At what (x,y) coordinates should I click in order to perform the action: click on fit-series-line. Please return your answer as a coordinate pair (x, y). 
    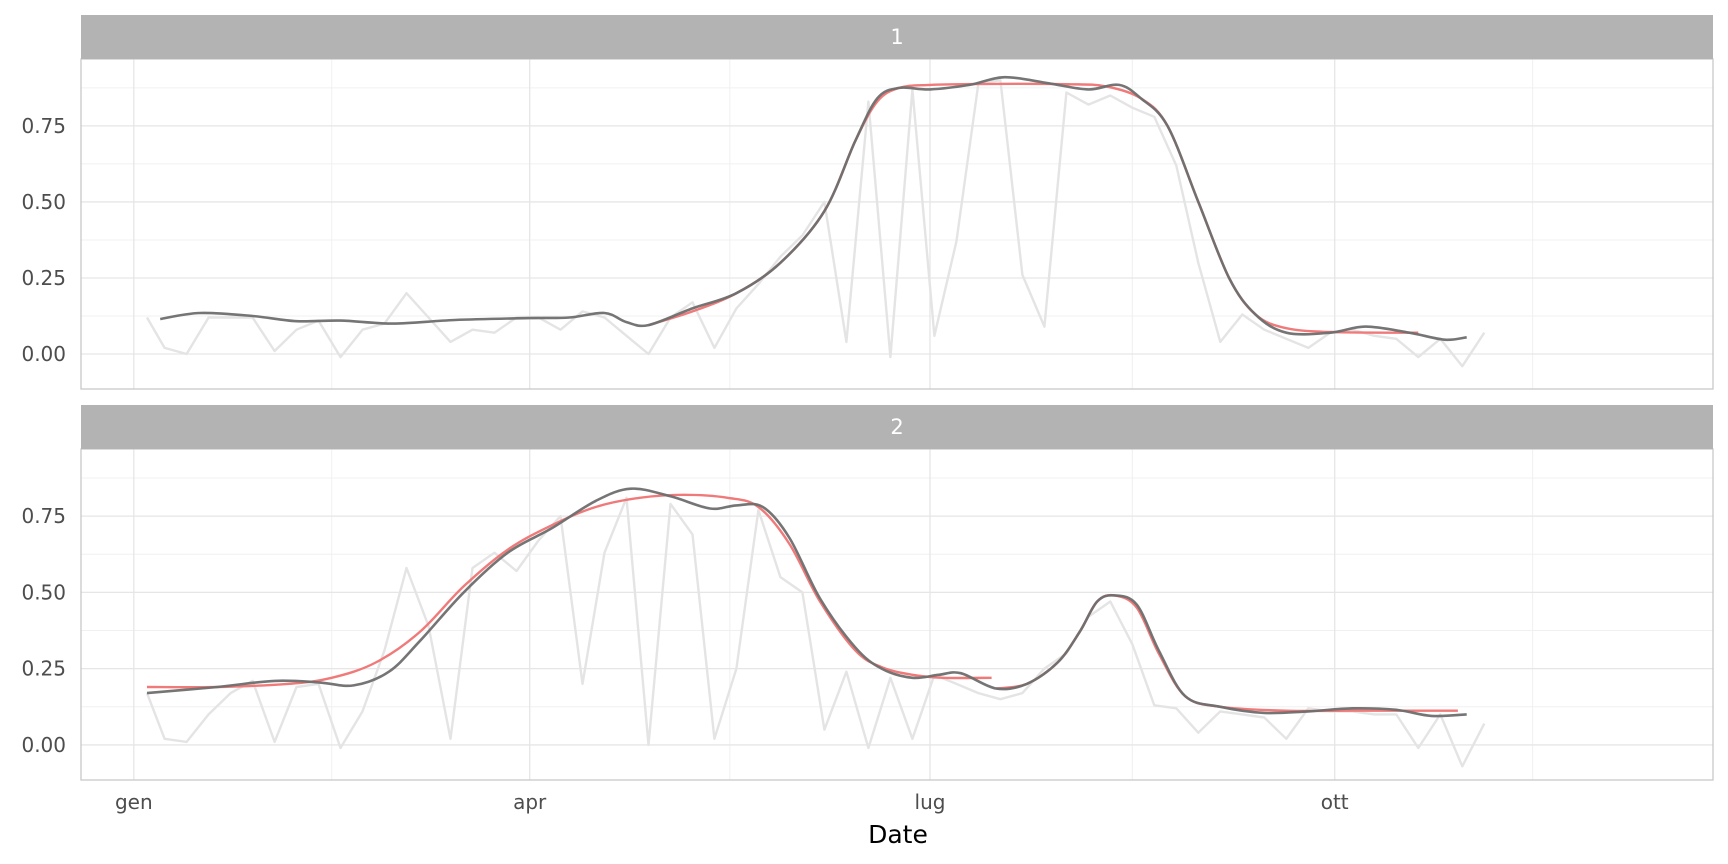
    Looking at the image, I should click on (1033, 208).